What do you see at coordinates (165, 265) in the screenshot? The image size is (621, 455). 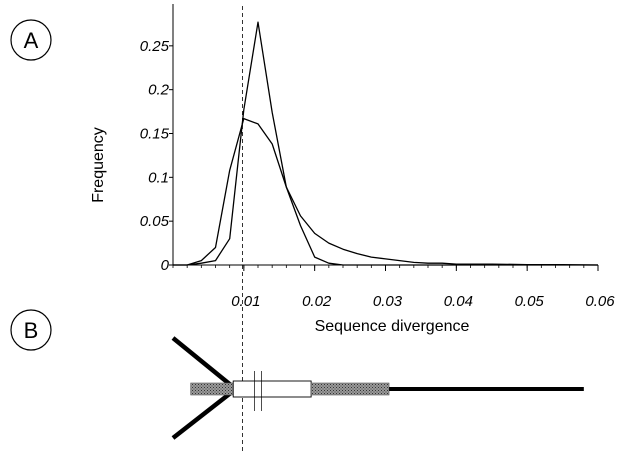 I see `y-tick-label: 0` at bounding box center [165, 265].